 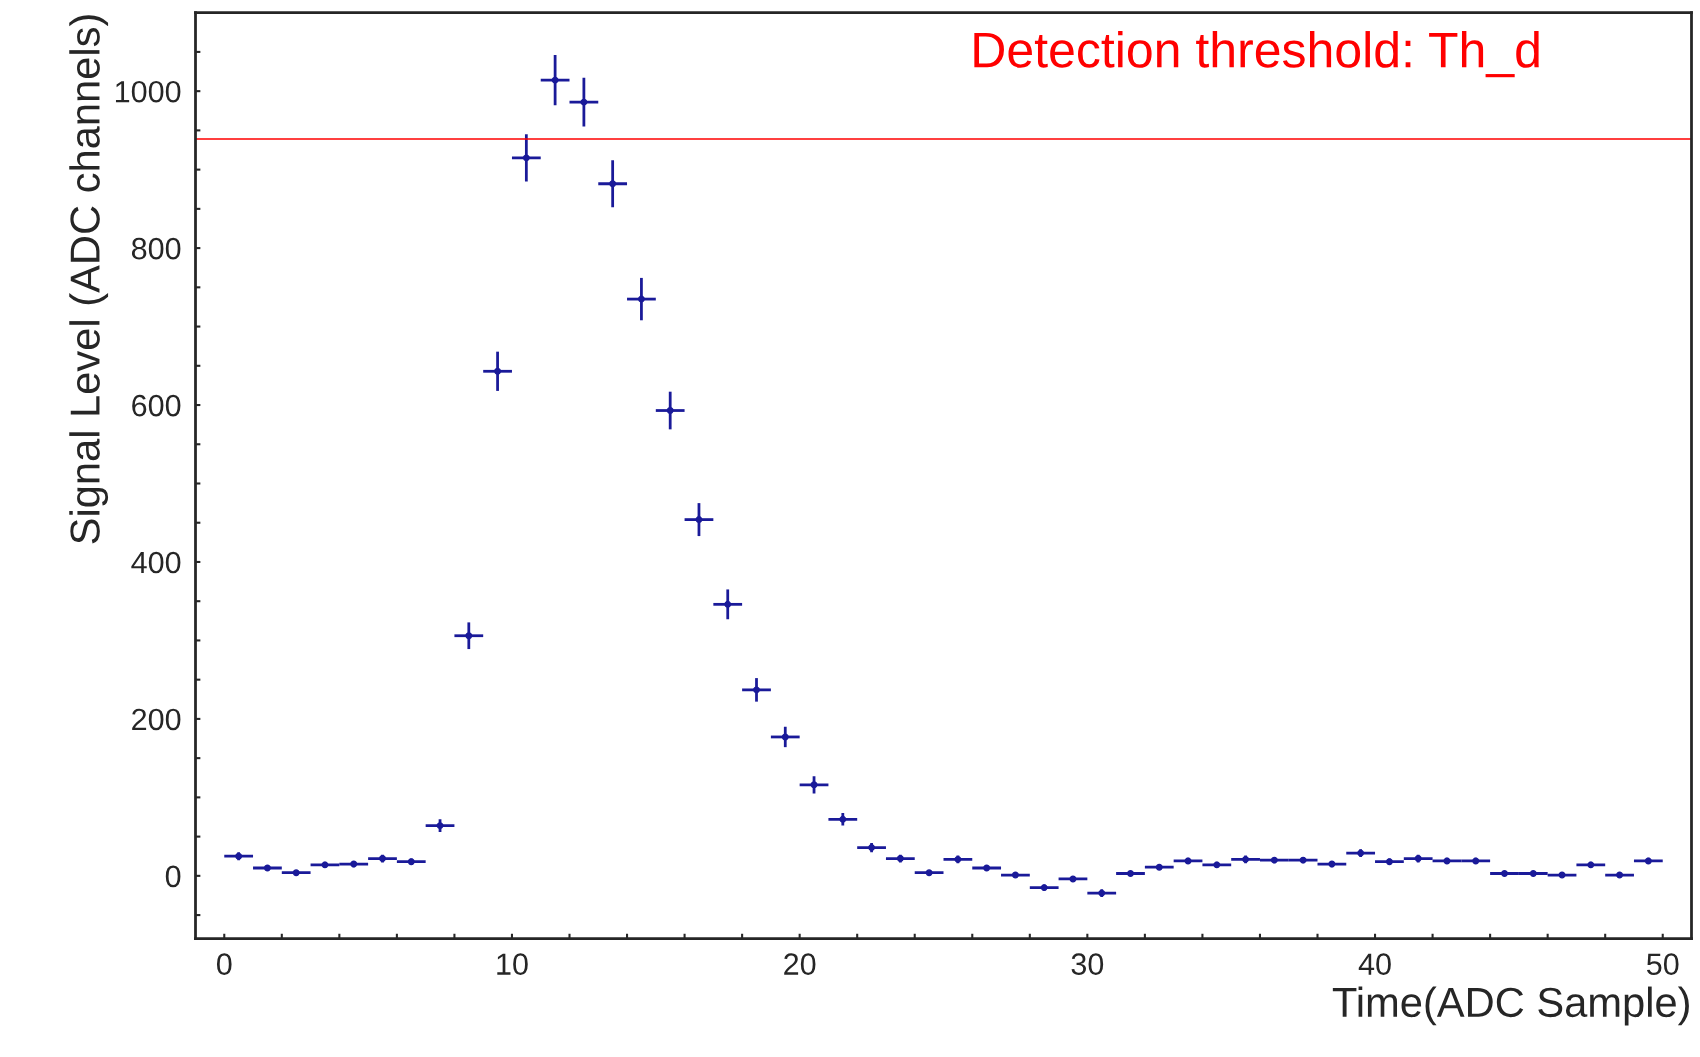 What do you see at coordinates (800, 964) in the screenshot?
I see `x-tick-label: 20` at bounding box center [800, 964].